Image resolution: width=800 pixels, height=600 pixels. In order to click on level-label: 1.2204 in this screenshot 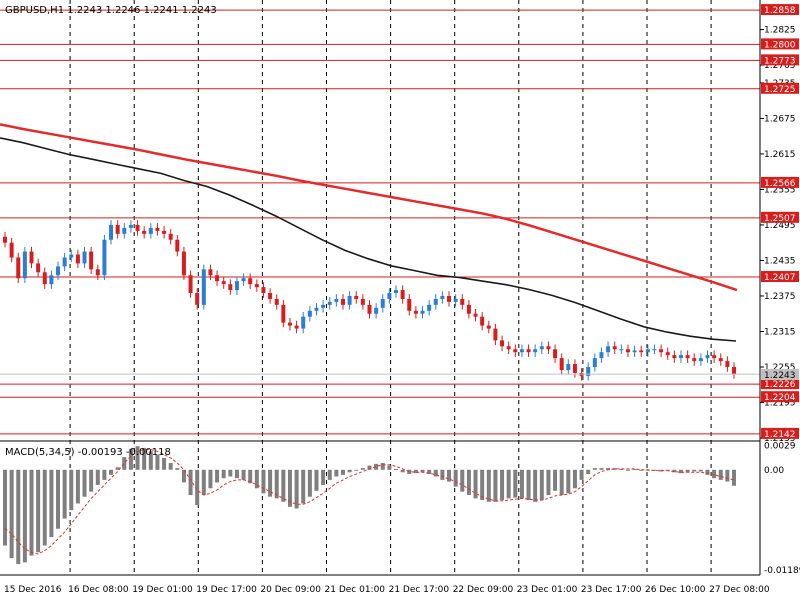, I will do `click(780, 398)`.